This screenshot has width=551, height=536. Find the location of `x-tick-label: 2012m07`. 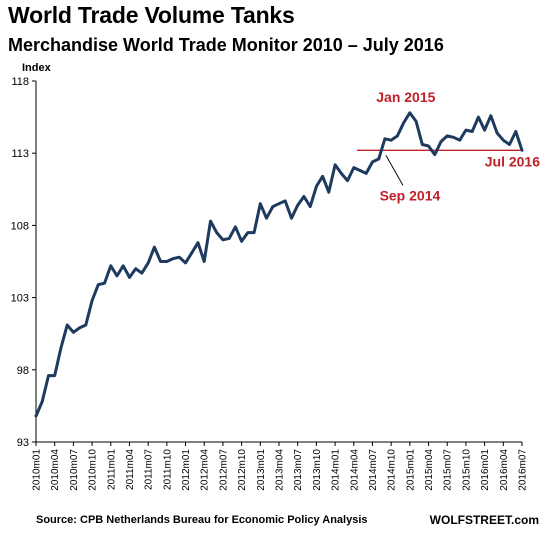

x-tick-label: 2012m07 is located at coordinates (223, 470).